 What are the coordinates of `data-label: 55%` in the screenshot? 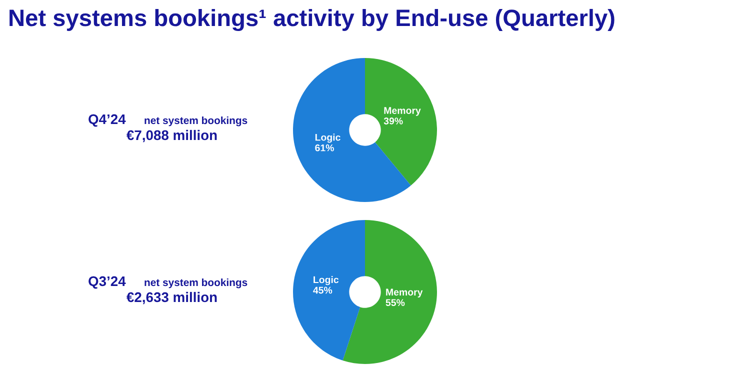 It's located at (395, 302).